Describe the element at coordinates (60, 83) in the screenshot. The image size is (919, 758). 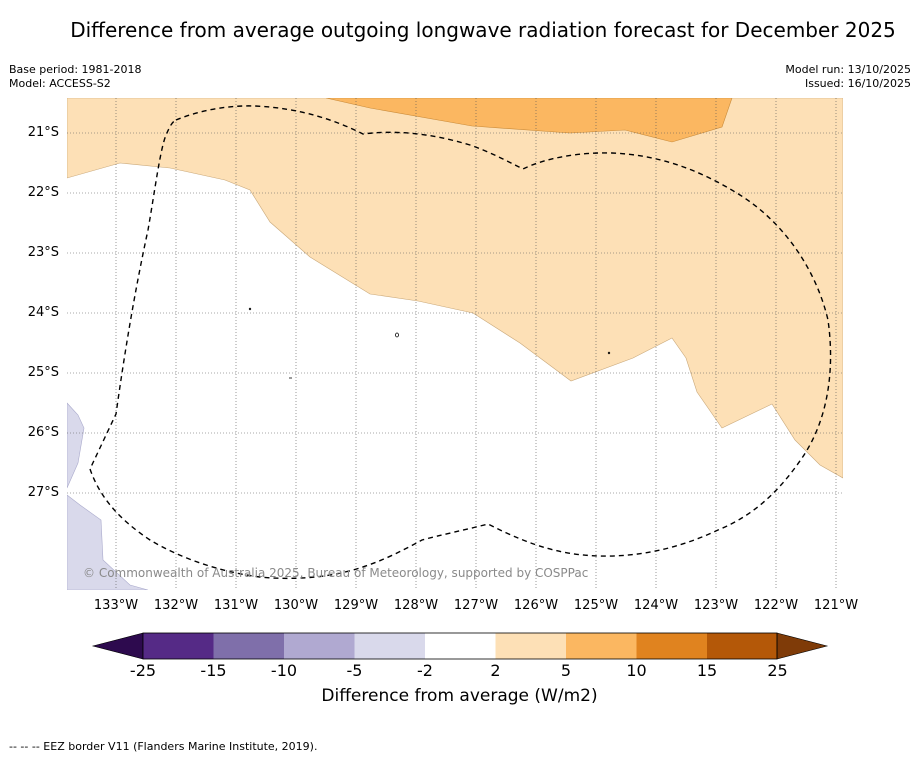
I see `model-name: Model: ACCESS-S2` at that location.